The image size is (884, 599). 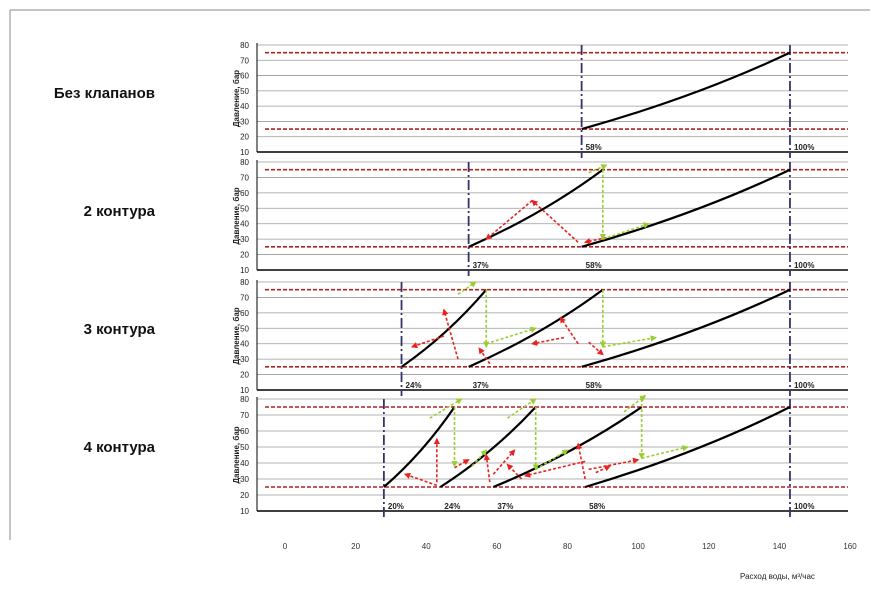 What do you see at coordinates (355, 546) in the screenshot?
I see `x-tick-label: 20` at bounding box center [355, 546].